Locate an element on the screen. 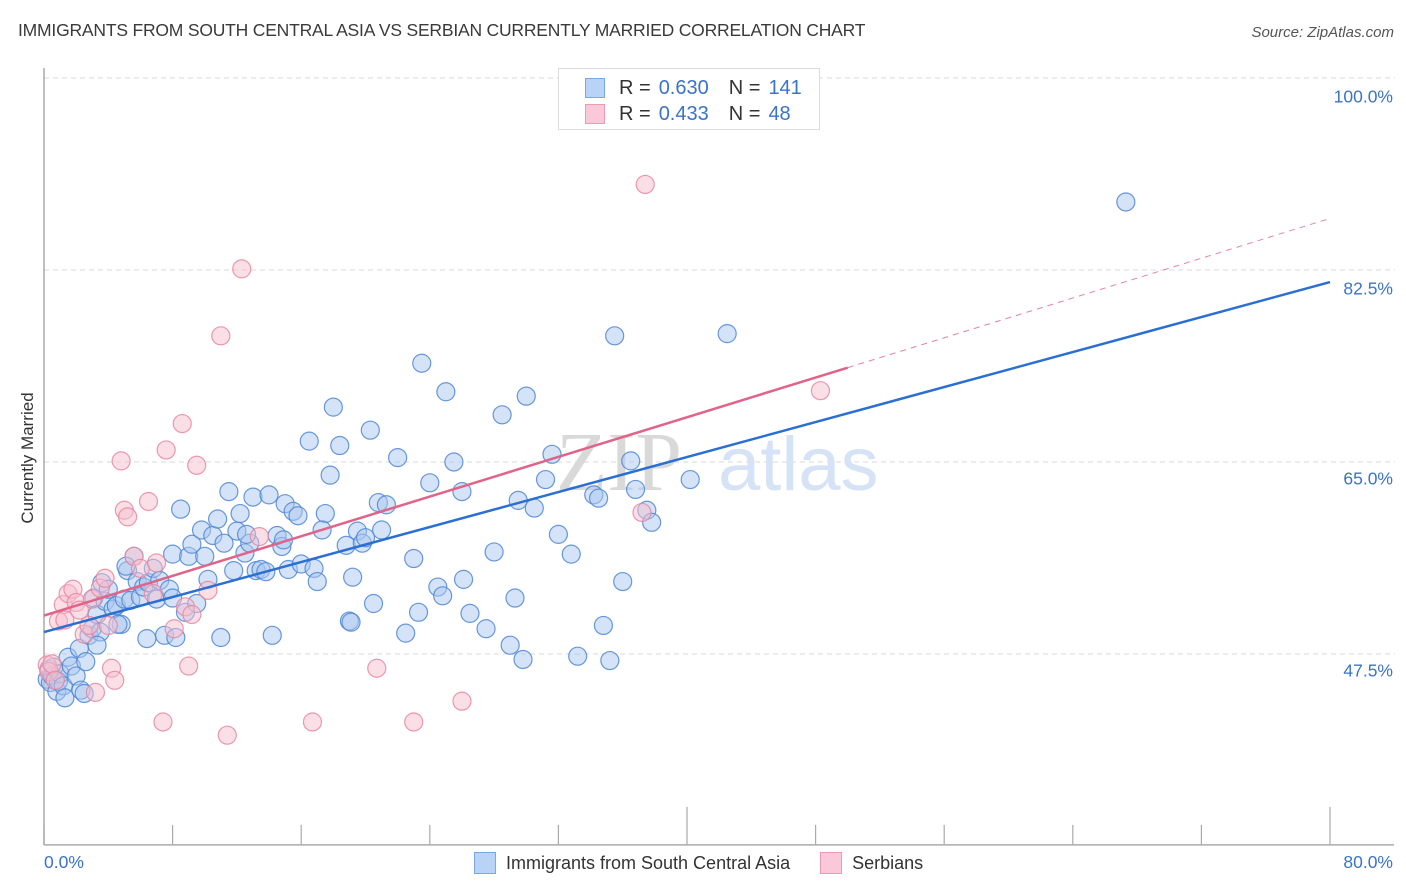 This screenshot has height=892, width=1406. y-tick-label: 47.5% is located at coordinates (1368, 670).